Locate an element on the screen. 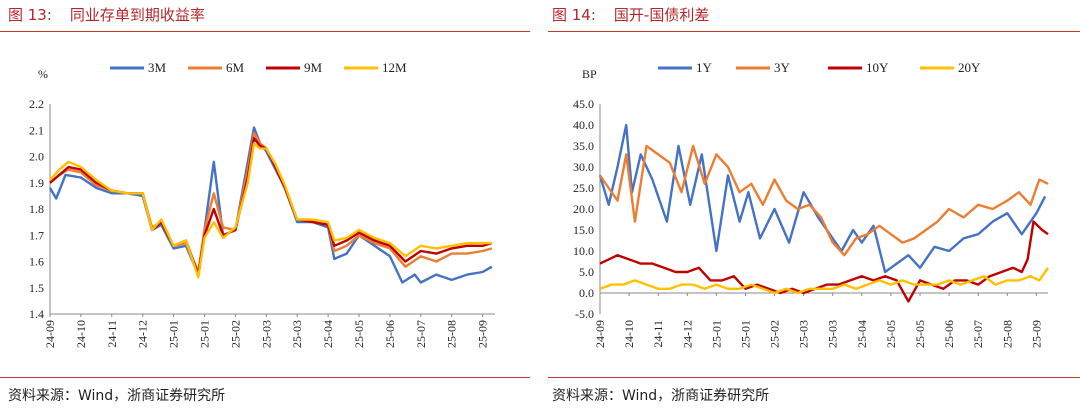  right-figure-number: 图 14: is located at coordinates (574, 15).